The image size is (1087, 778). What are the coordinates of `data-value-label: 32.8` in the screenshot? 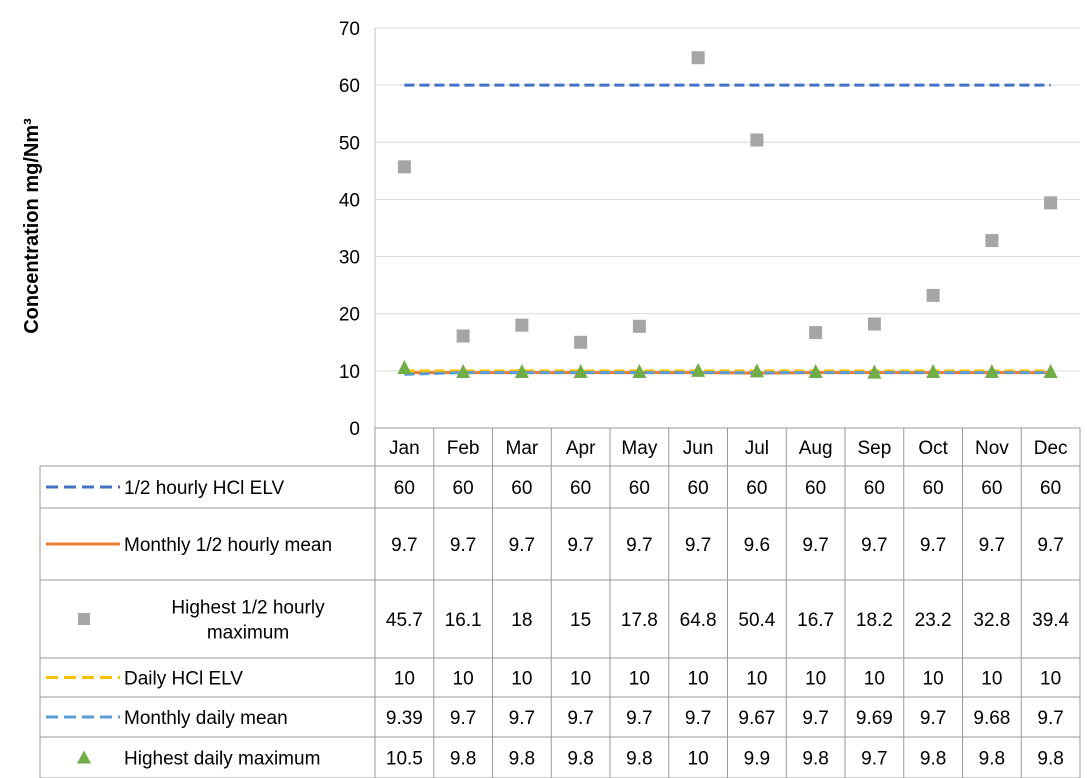 It's located at (991, 620).